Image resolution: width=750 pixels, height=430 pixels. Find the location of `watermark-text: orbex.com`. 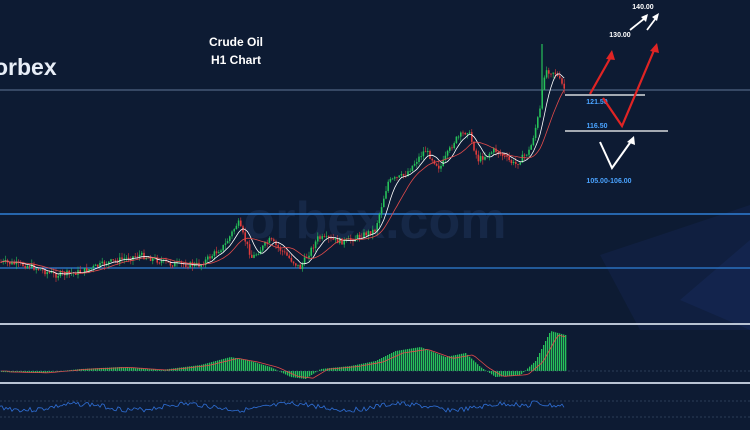

watermark-text: orbex.com is located at coordinates (375, 221).